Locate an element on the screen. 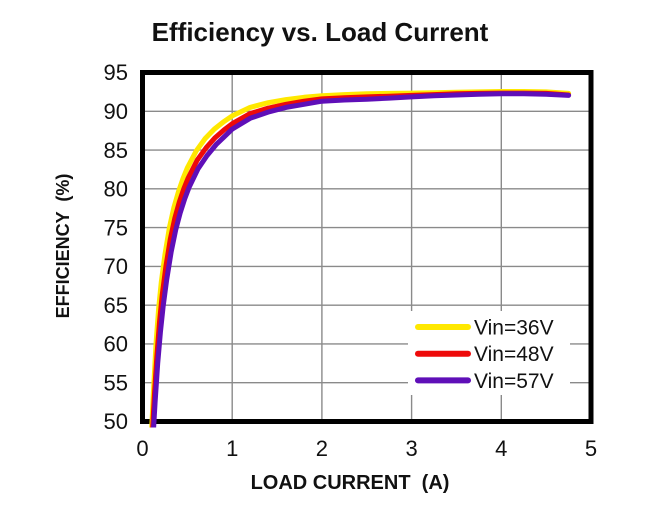 This screenshot has height=511, width=646. x-tick-label: 1 is located at coordinates (232, 448).